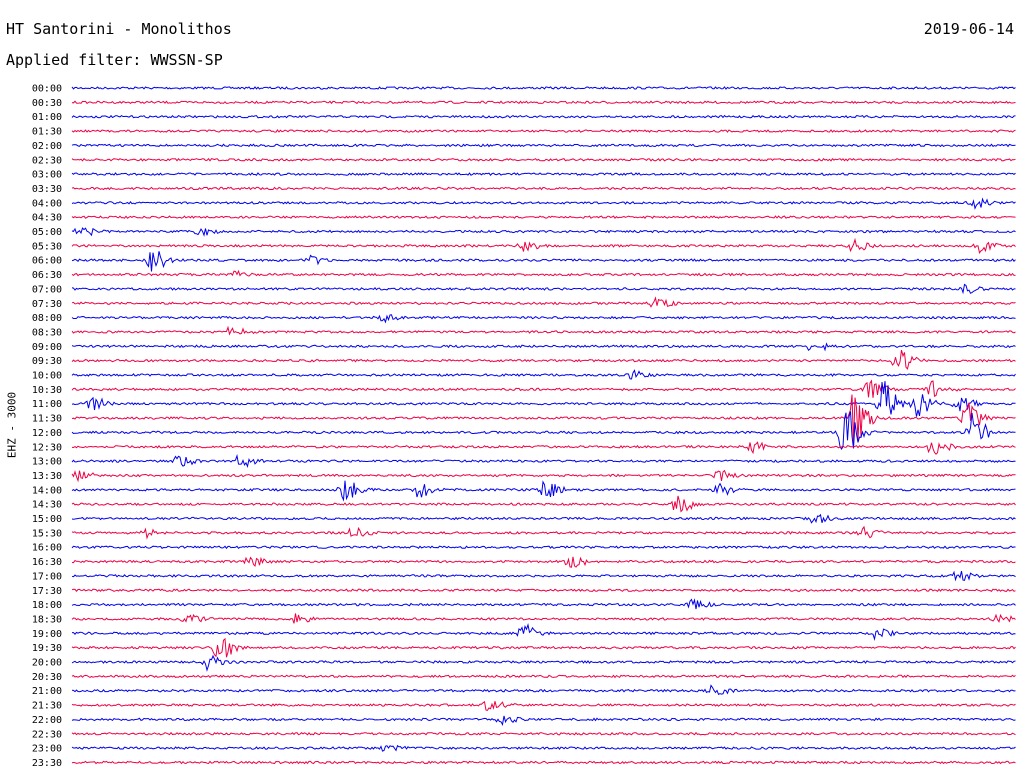  I want to click on trace-row-10:00, so click(543, 374).